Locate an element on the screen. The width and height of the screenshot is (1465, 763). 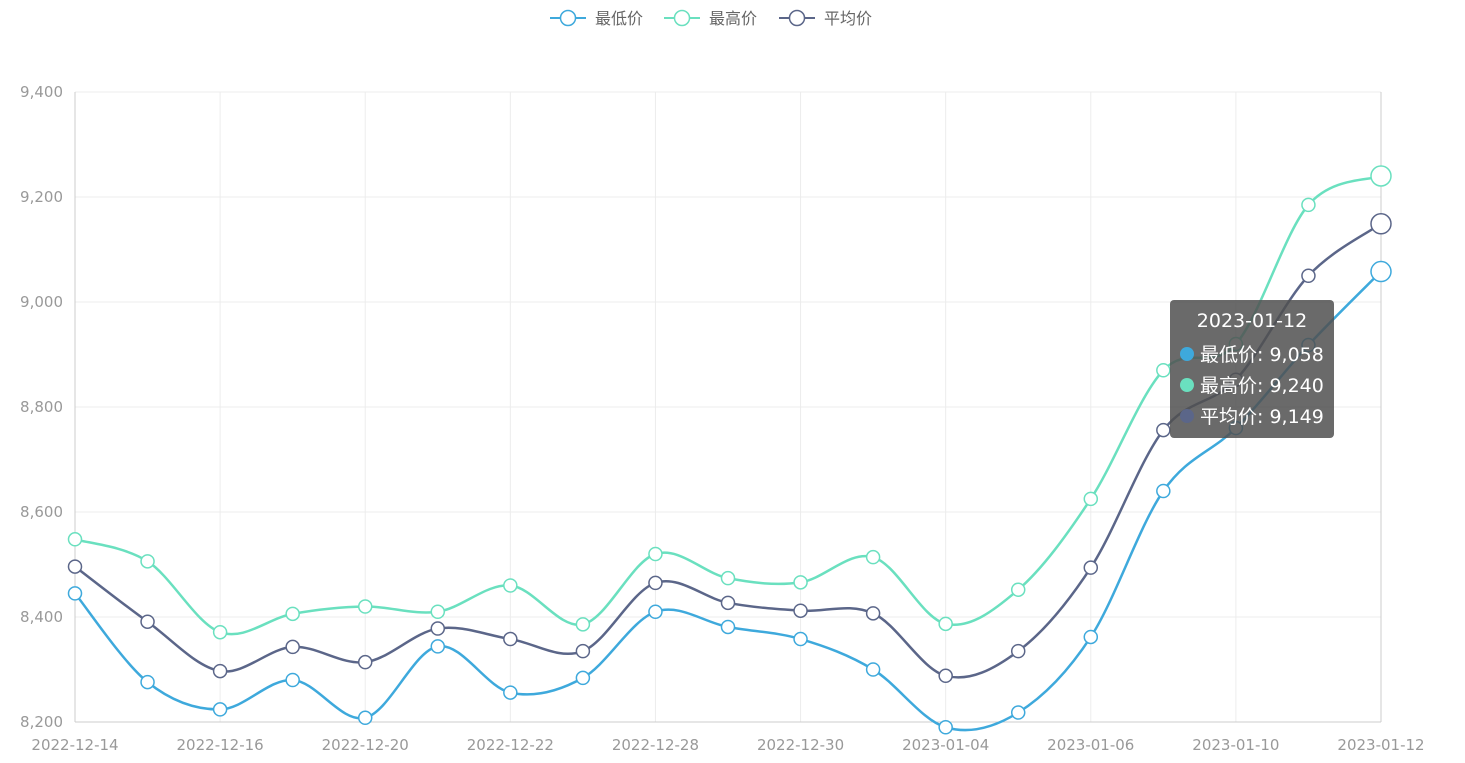
x-tick-label: 2022-12-16 is located at coordinates (220, 745).